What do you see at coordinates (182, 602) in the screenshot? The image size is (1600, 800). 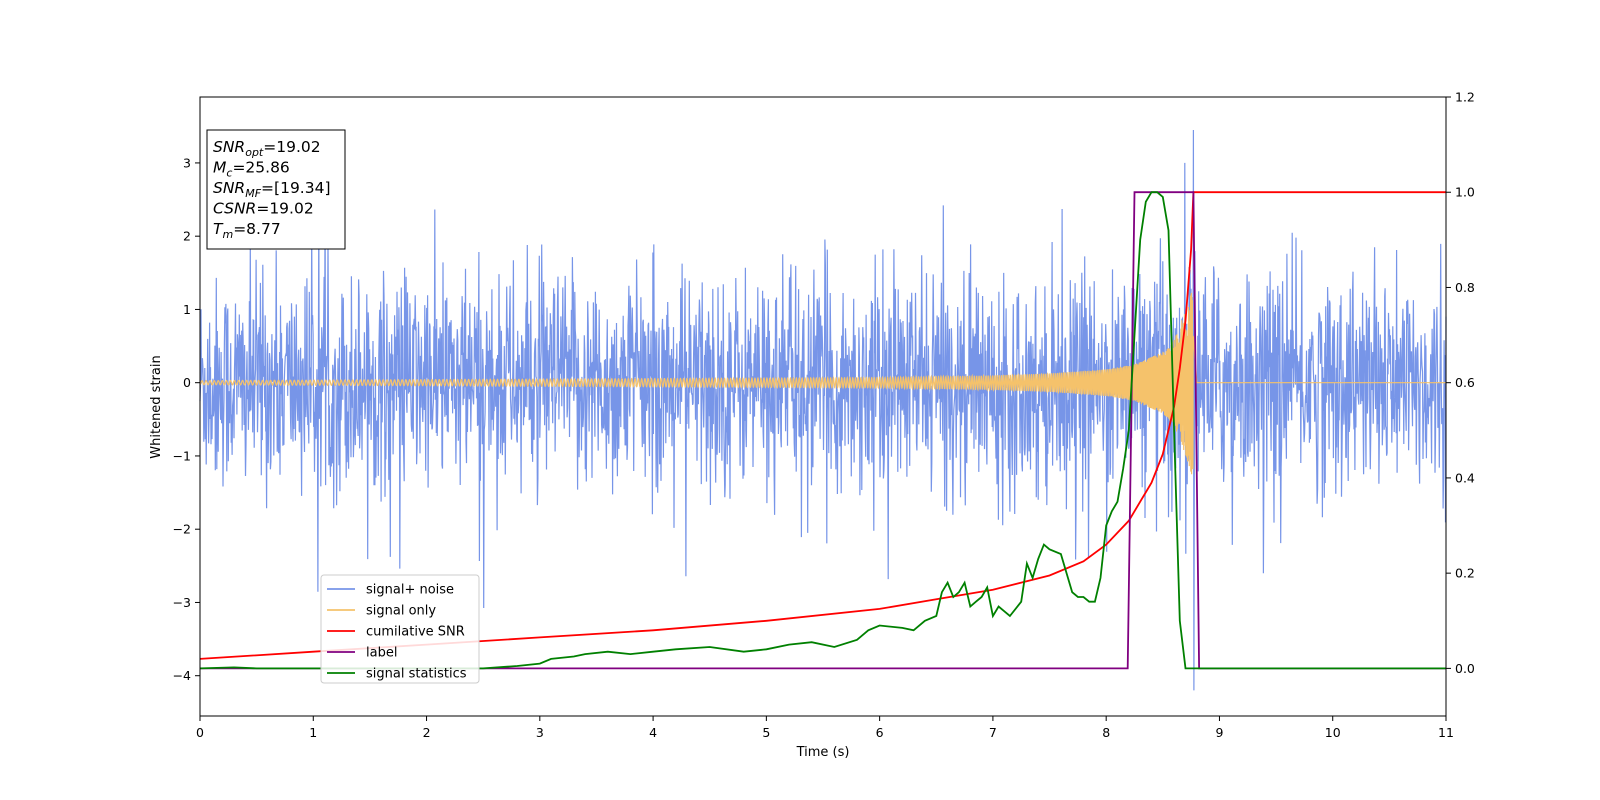 I see `y-tick-label-6: −3` at bounding box center [182, 602].